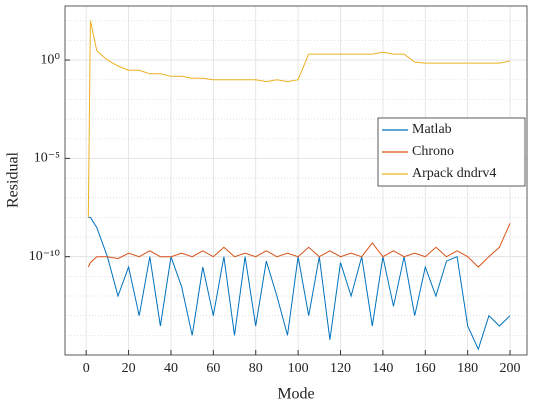  What do you see at coordinates (256, 368) in the screenshot?
I see `x-tick-label: 80` at bounding box center [256, 368].